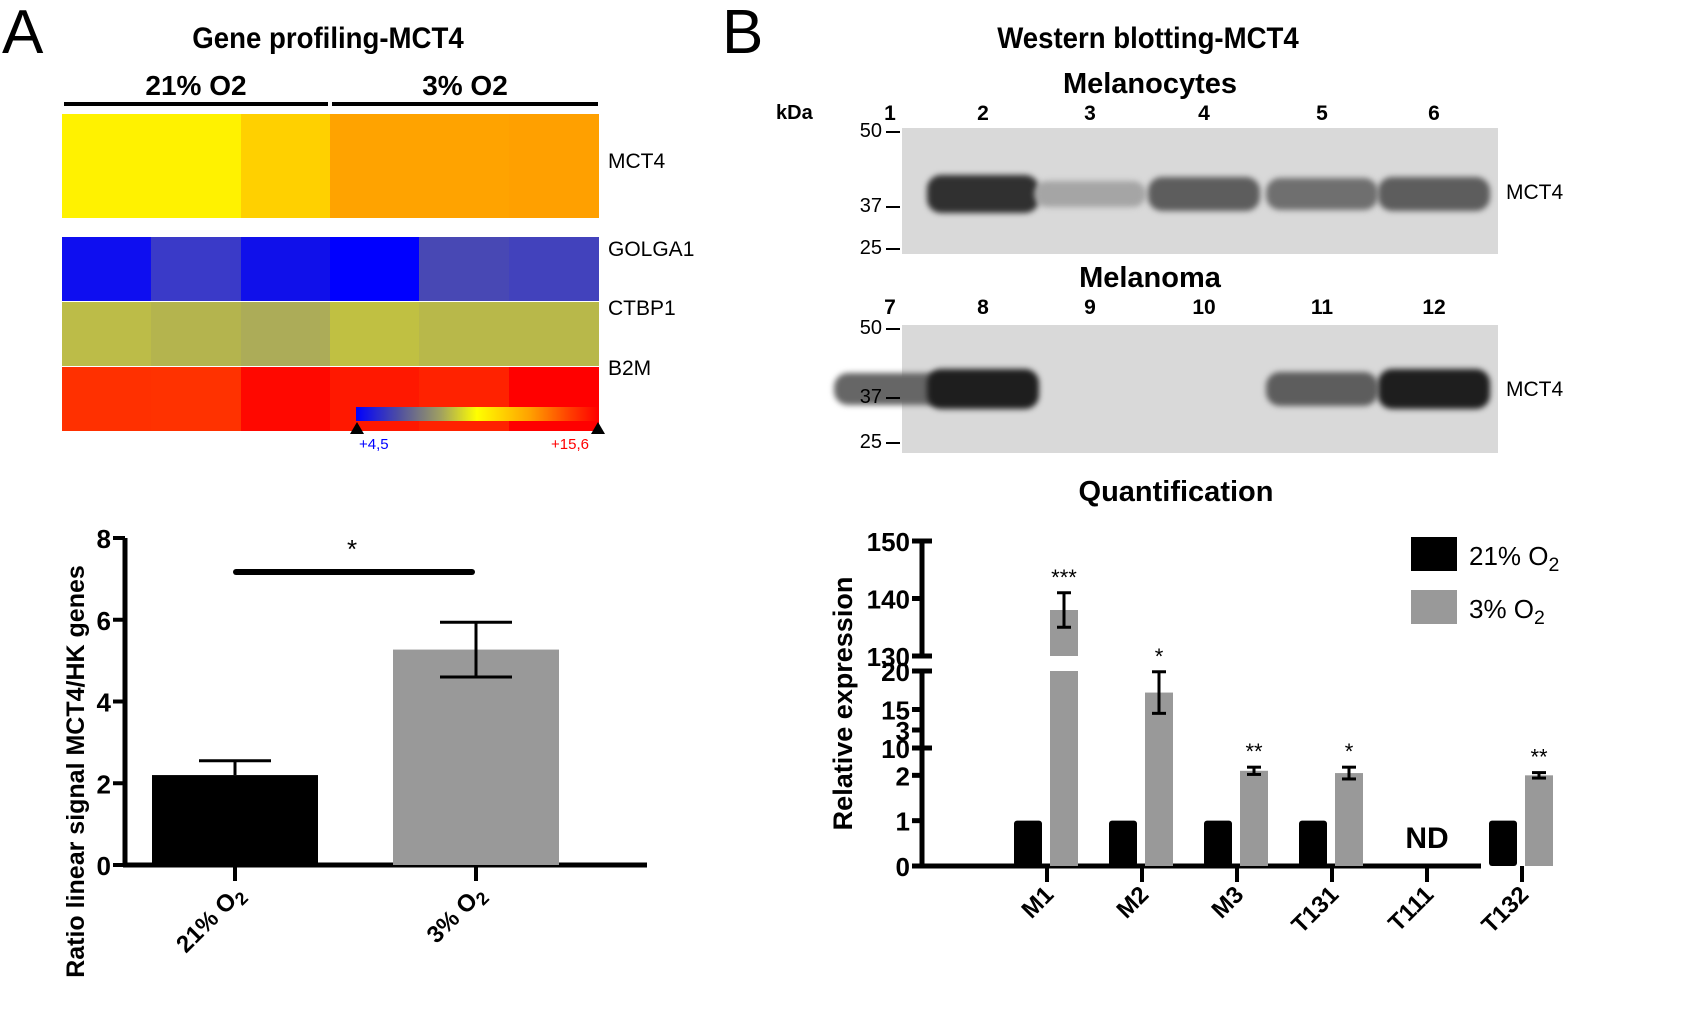  I want to click on heatmap, so click(330, 272).